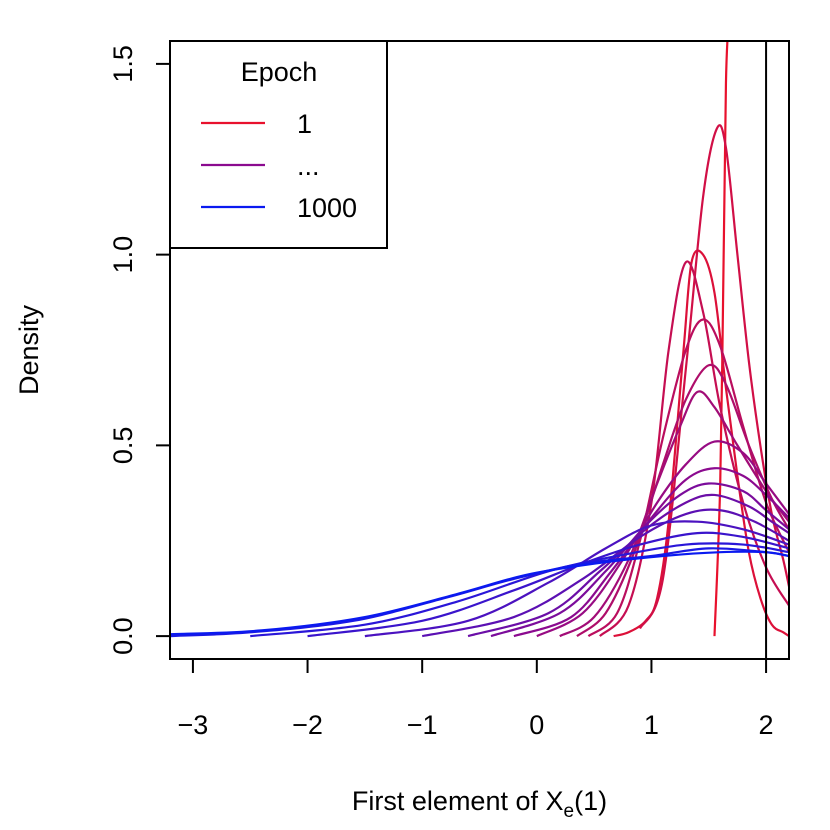 This screenshot has height=830, width=830. I want to click on x-tick-label: 1, so click(651, 725).